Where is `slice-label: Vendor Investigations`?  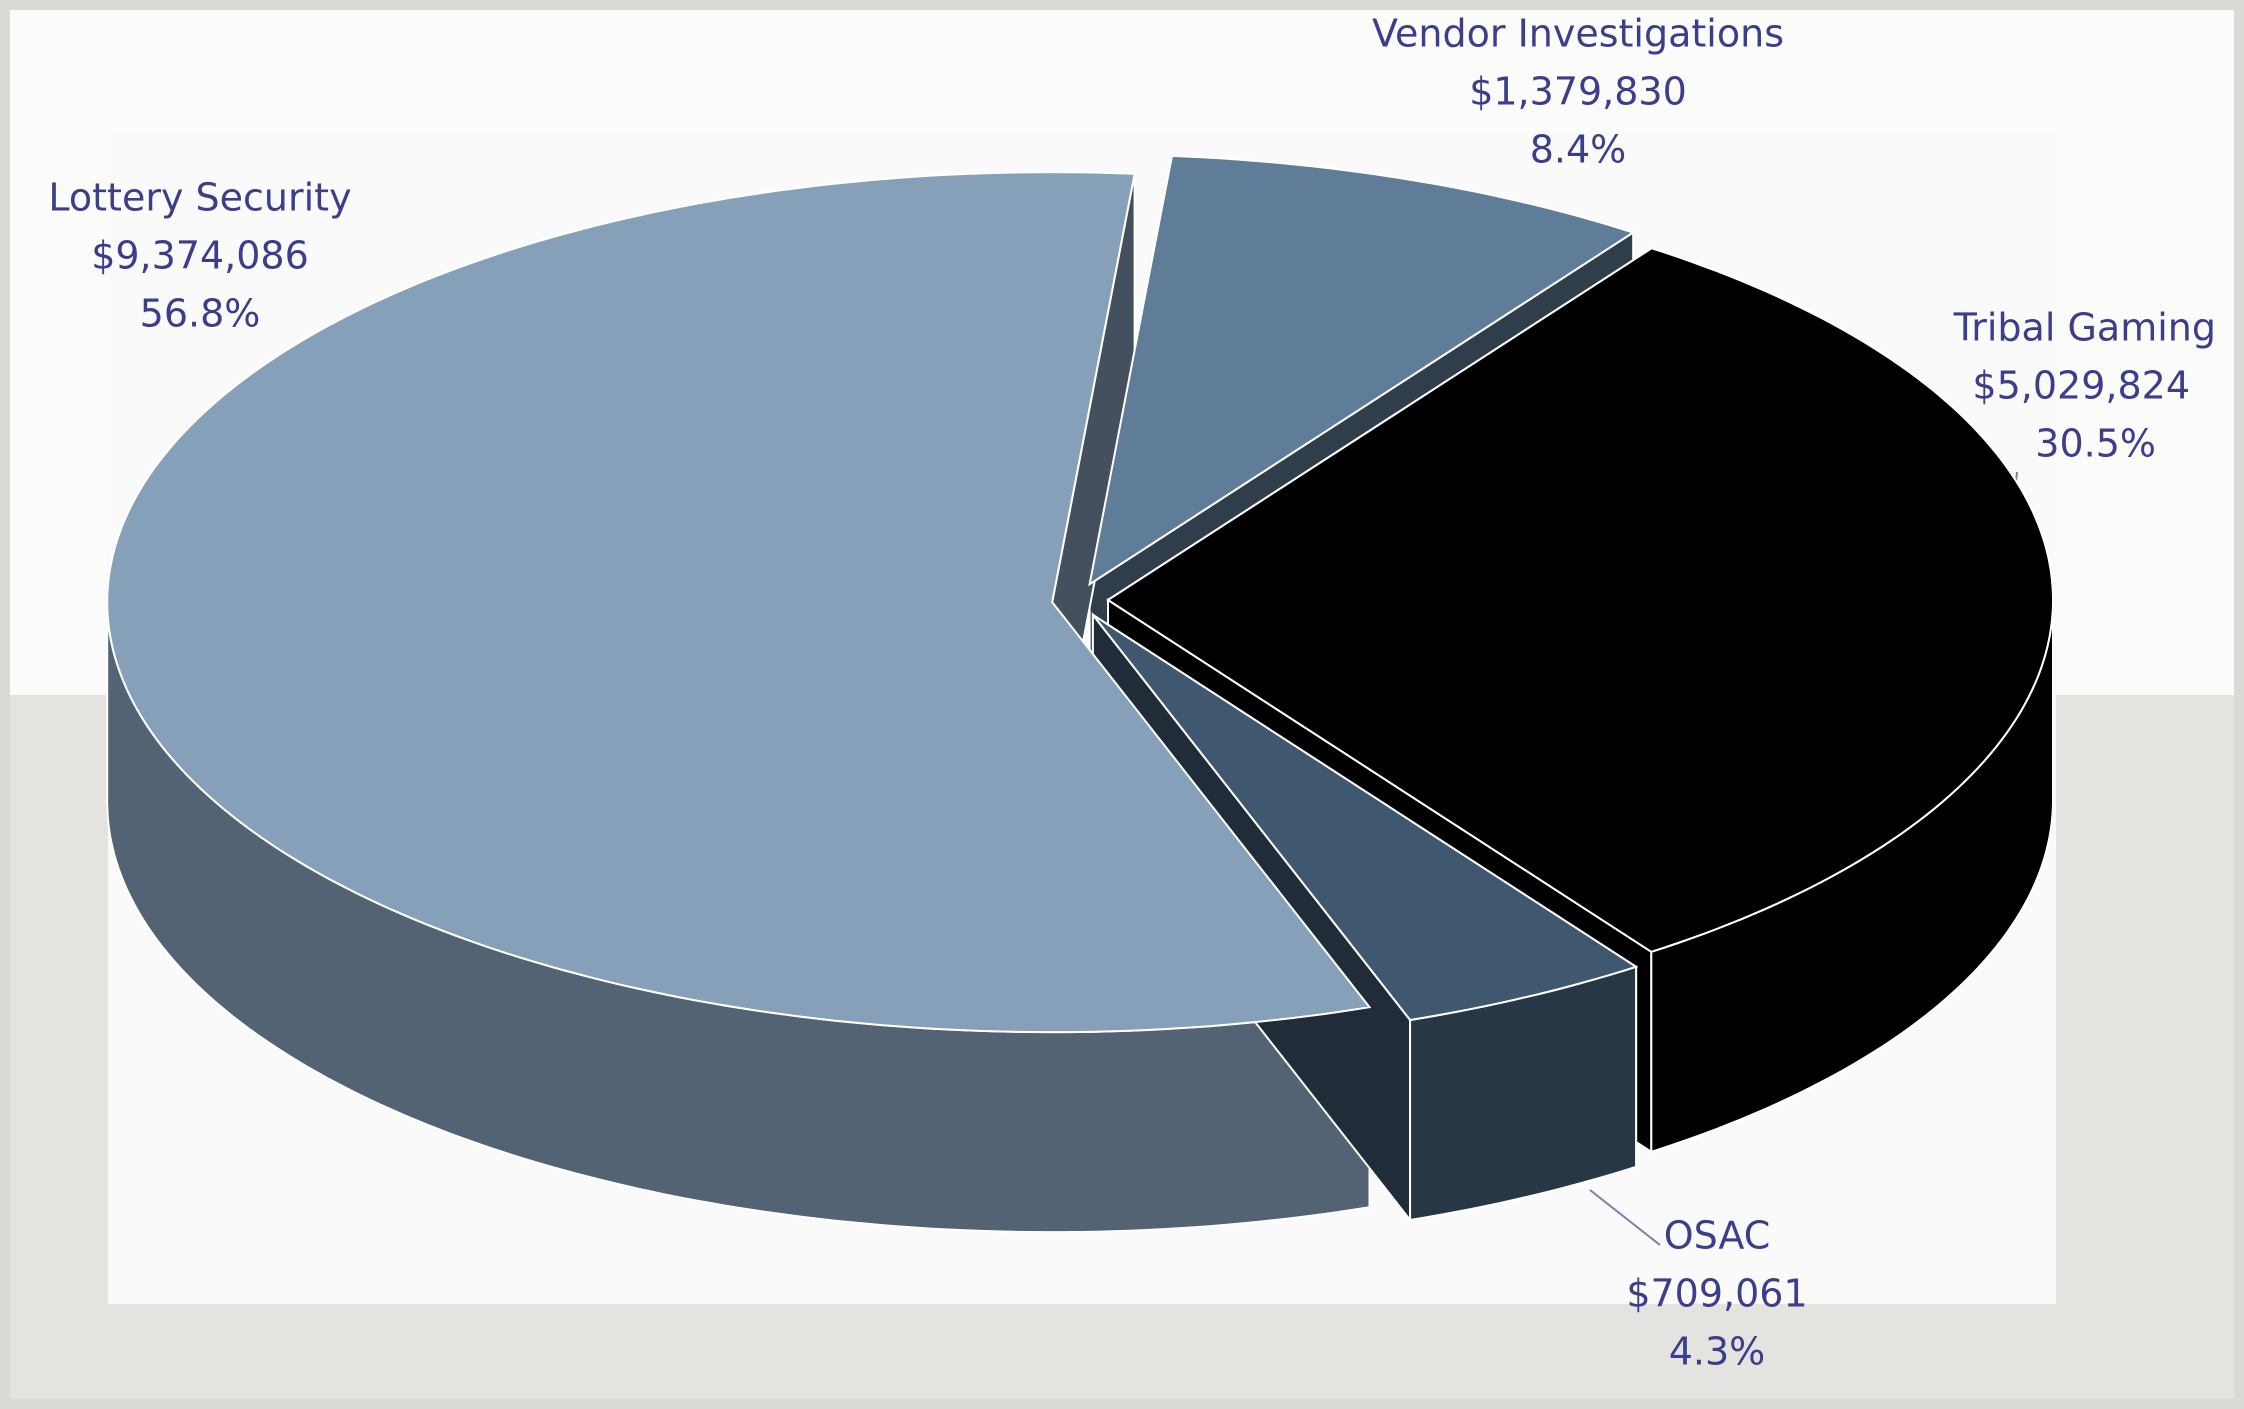 slice-label: Vendor Investigations is located at coordinates (1578, 34).